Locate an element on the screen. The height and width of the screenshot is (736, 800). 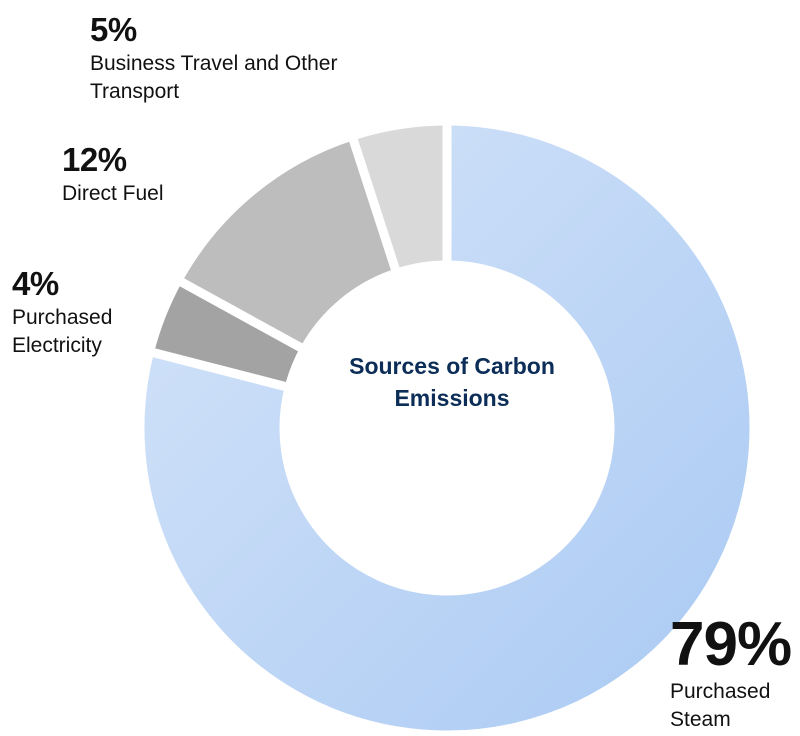
chart-center-title: Sources of Carbon Emissions is located at coordinates (452, 382).